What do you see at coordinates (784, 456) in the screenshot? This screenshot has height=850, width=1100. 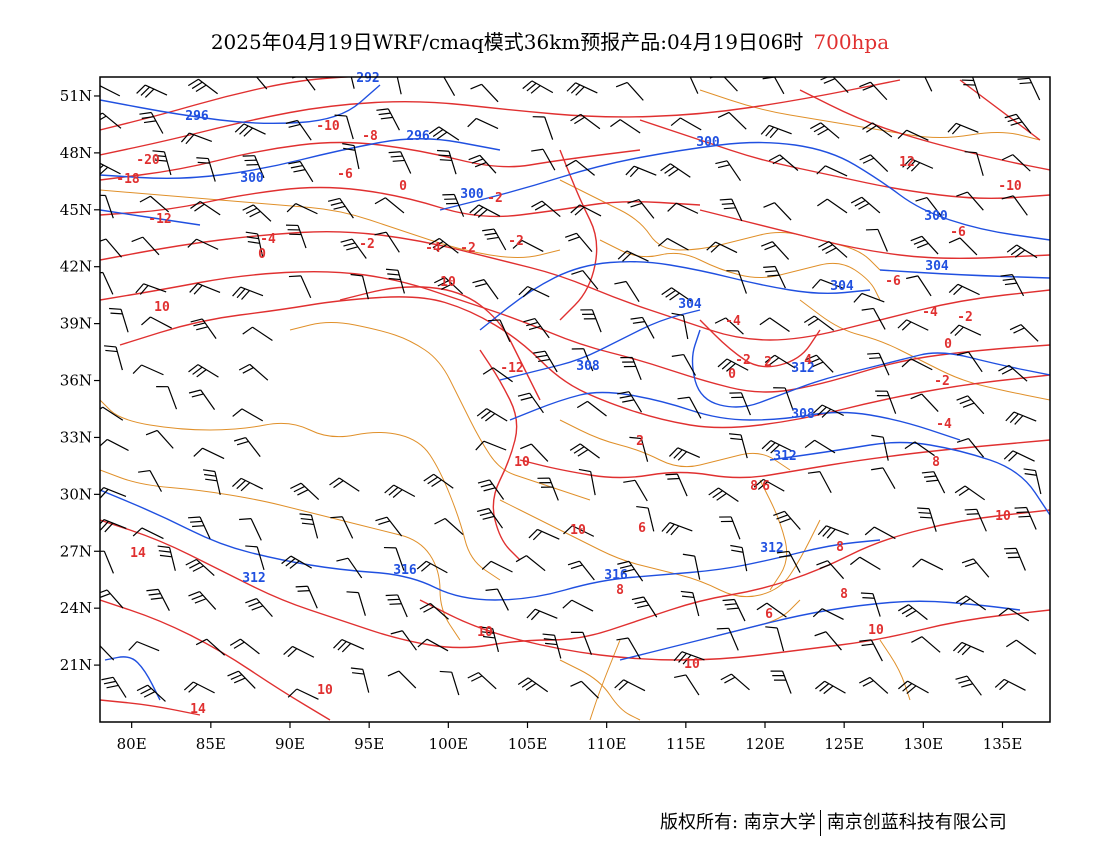 I see `height-label: 312` at bounding box center [784, 456].